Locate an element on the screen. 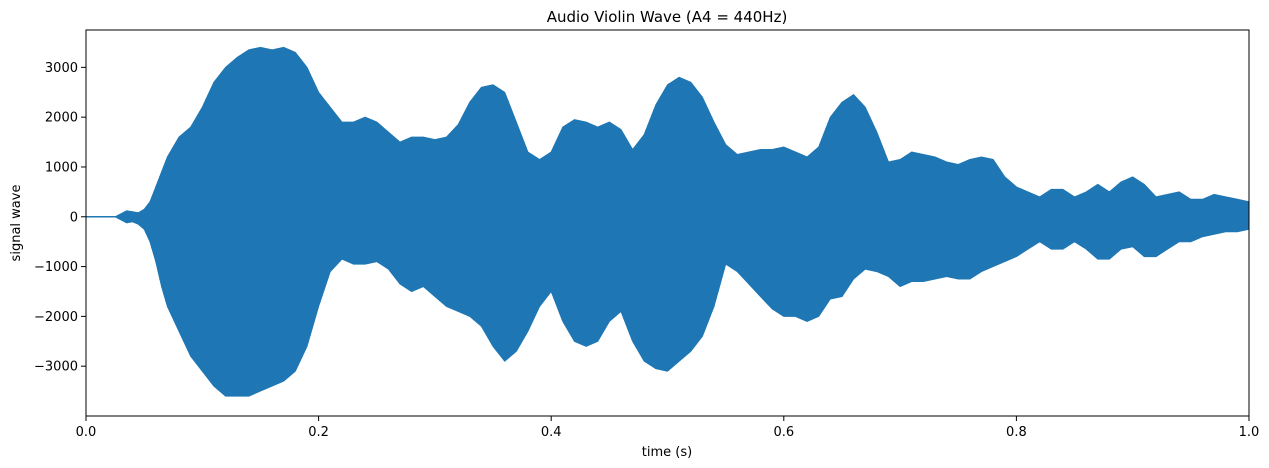 This screenshot has height=468, width=1269. y-tick-label: 2000 is located at coordinates (61, 118).